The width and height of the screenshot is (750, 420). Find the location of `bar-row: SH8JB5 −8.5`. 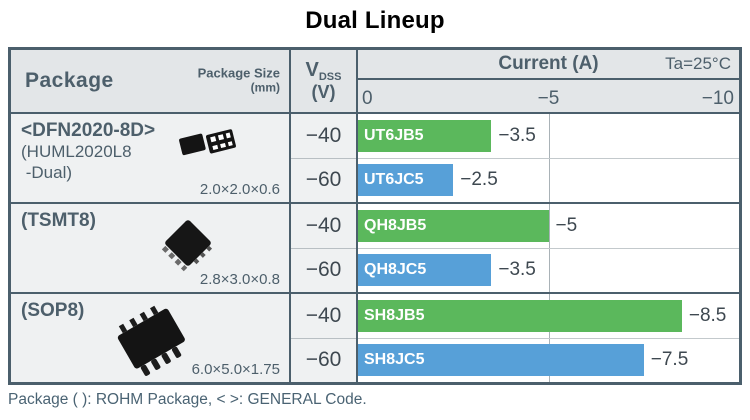

bar-row: SH8JB5 −8.5 is located at coordinates (548, 316).